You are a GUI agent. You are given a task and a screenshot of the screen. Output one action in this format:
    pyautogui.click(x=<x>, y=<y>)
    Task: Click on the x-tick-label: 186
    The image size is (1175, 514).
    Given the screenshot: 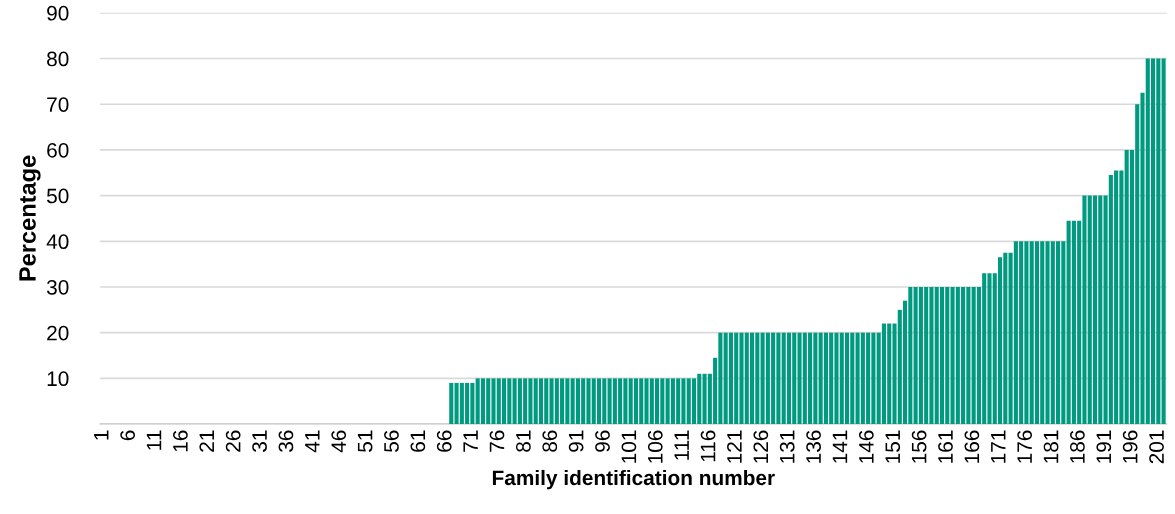 What is the action you would take?
    pyautogui.click(x=1077, y=446)
    